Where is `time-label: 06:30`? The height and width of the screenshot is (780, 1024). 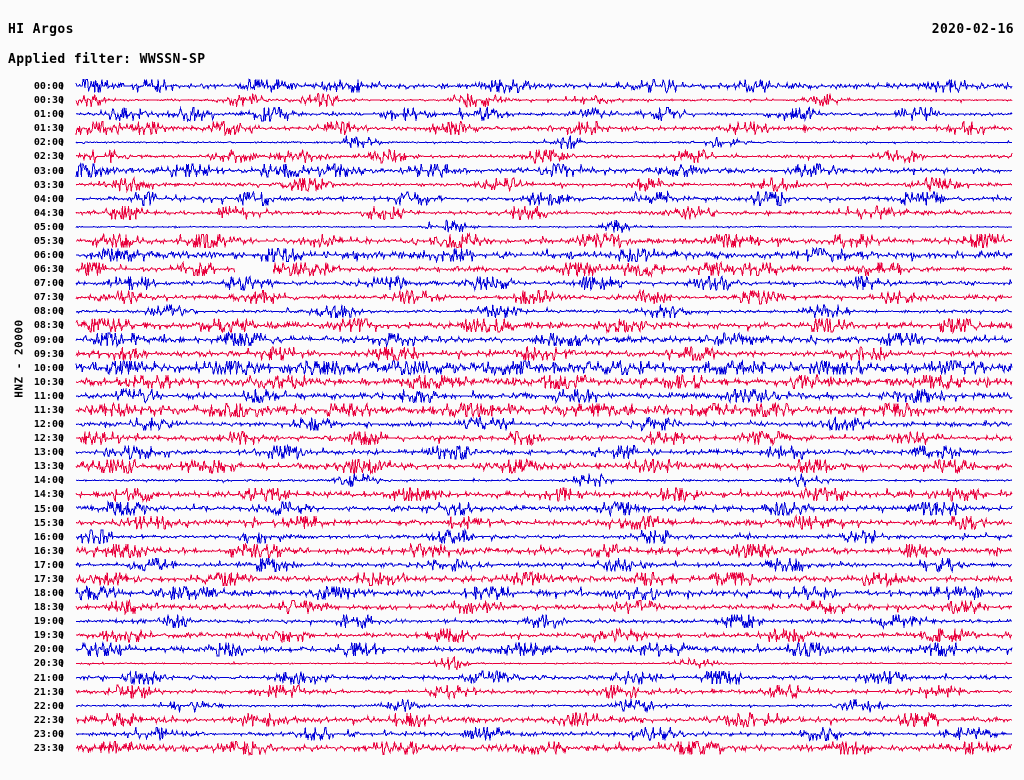
time-label: 06:30 is located at coordinates (48, 270).